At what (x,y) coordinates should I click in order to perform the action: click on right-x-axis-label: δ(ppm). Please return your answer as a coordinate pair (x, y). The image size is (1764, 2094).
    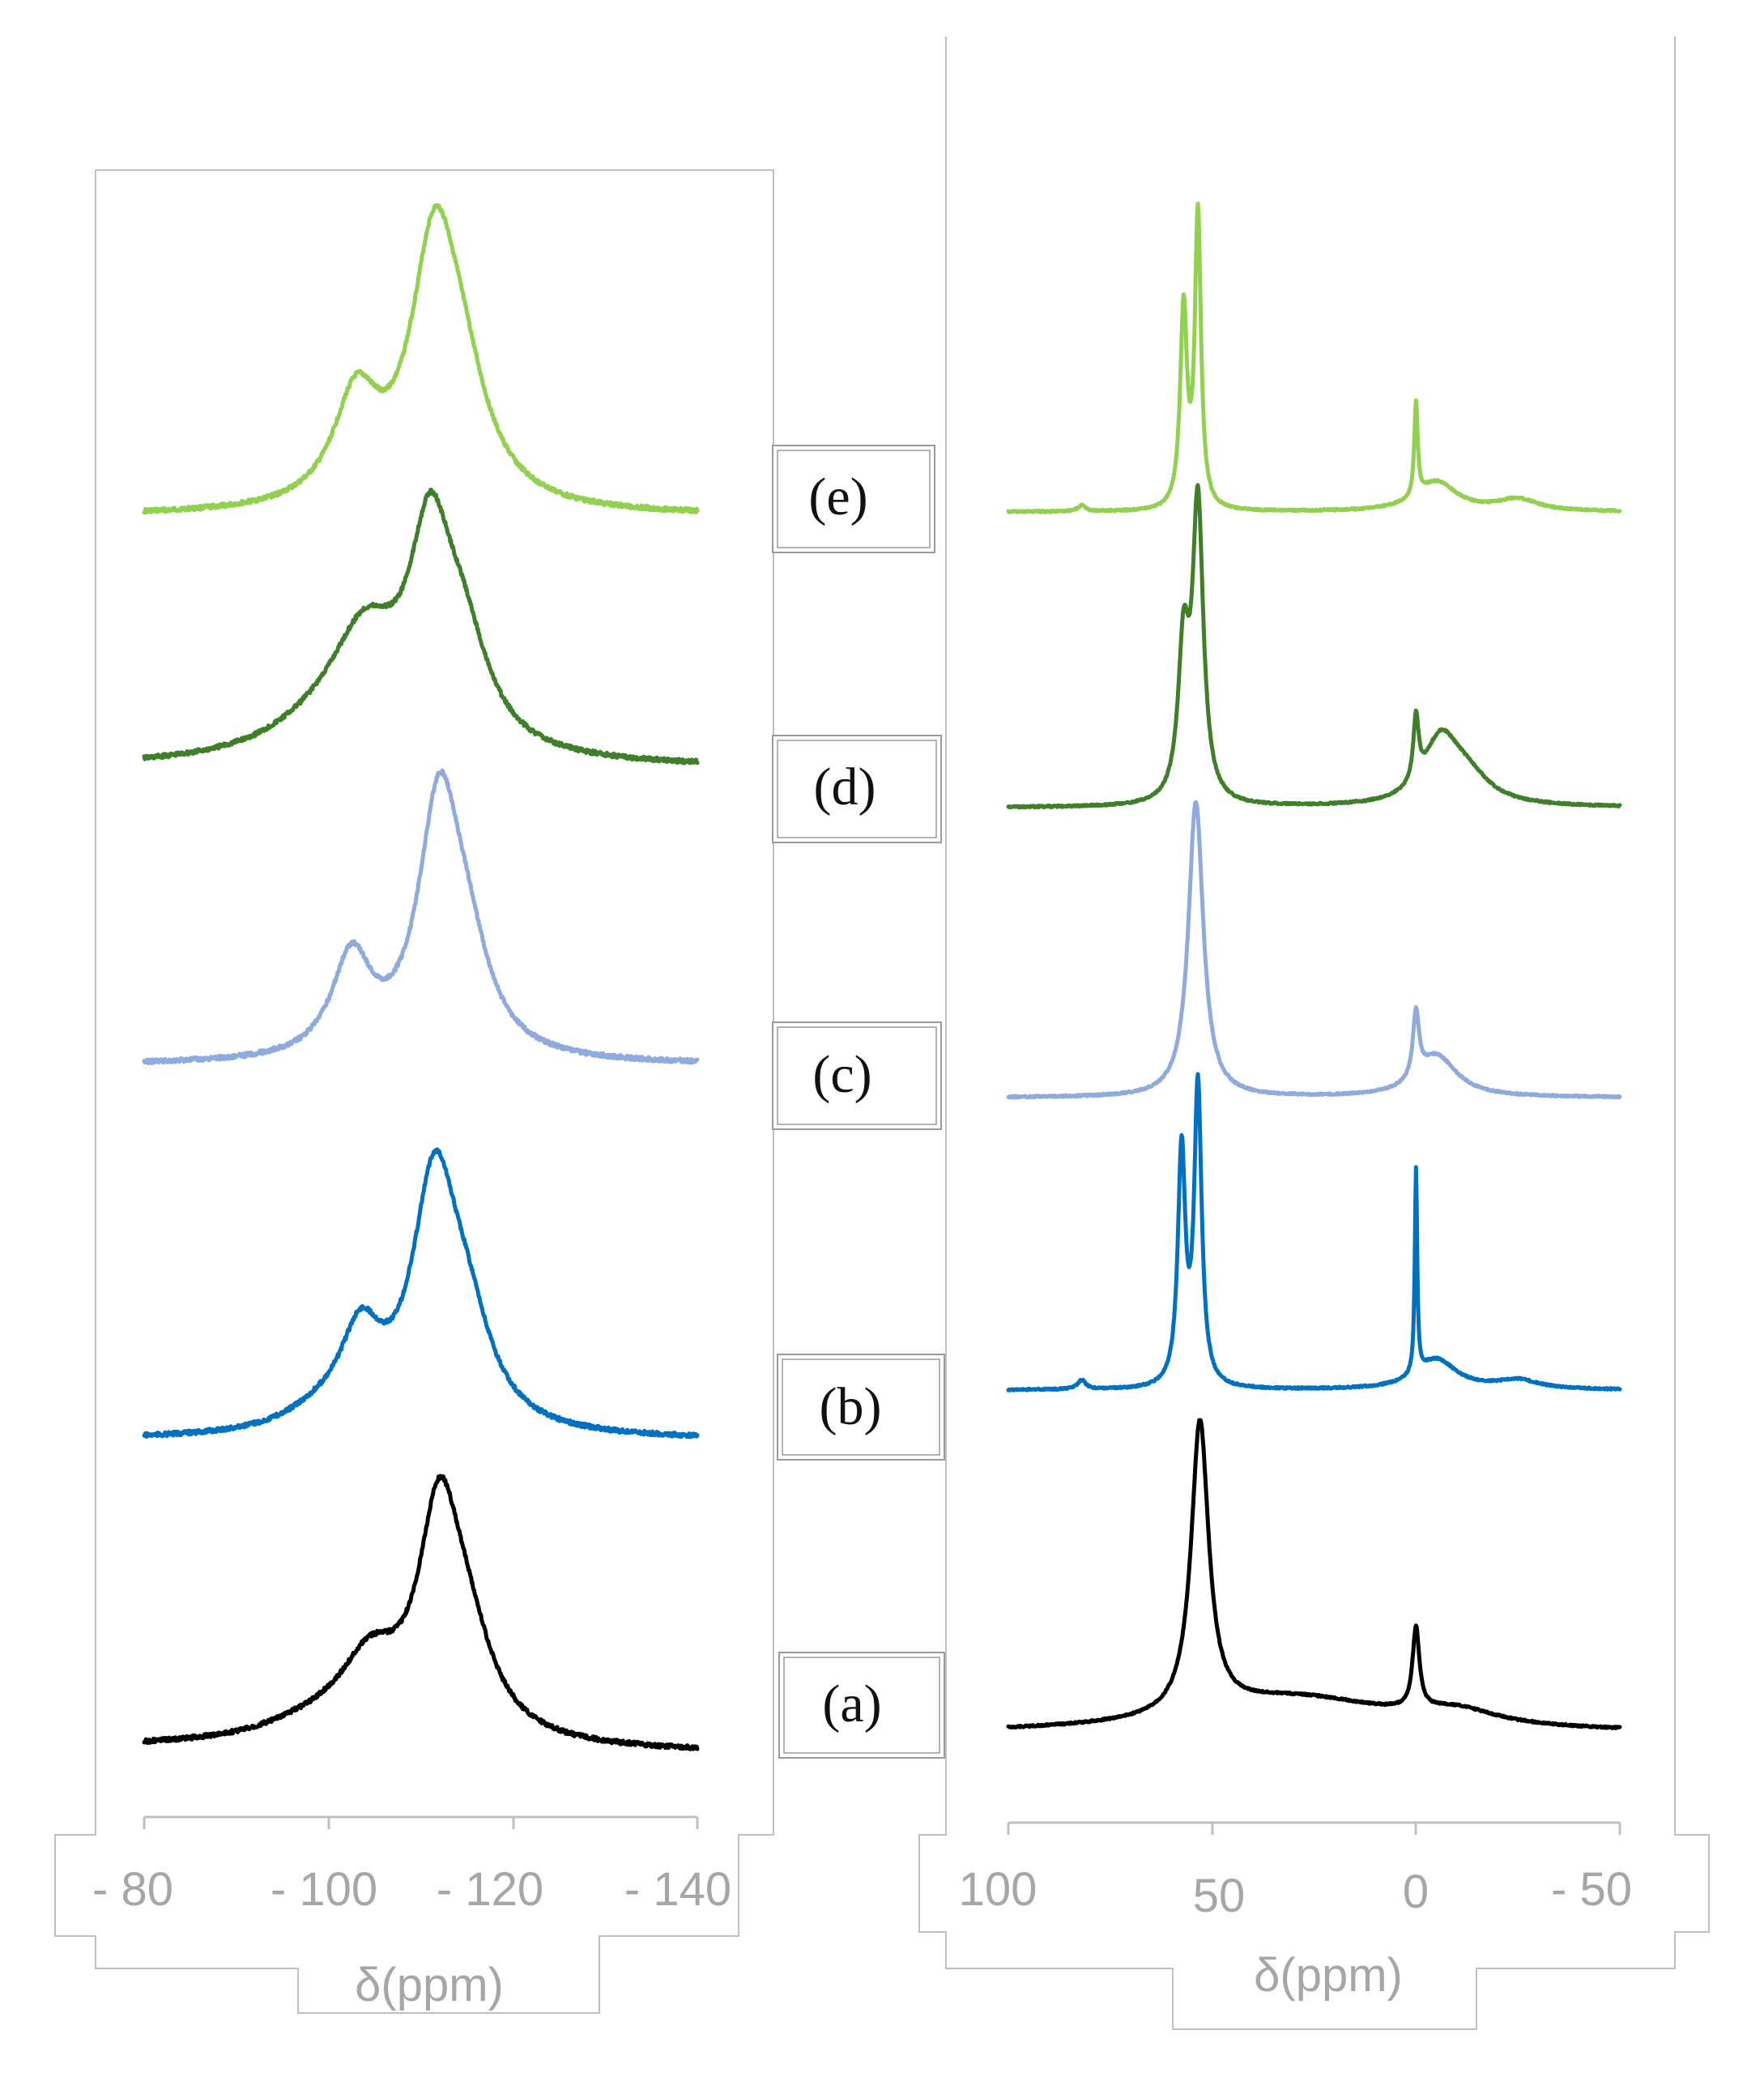
    Looking at the image, I should click on (1328, 1975).